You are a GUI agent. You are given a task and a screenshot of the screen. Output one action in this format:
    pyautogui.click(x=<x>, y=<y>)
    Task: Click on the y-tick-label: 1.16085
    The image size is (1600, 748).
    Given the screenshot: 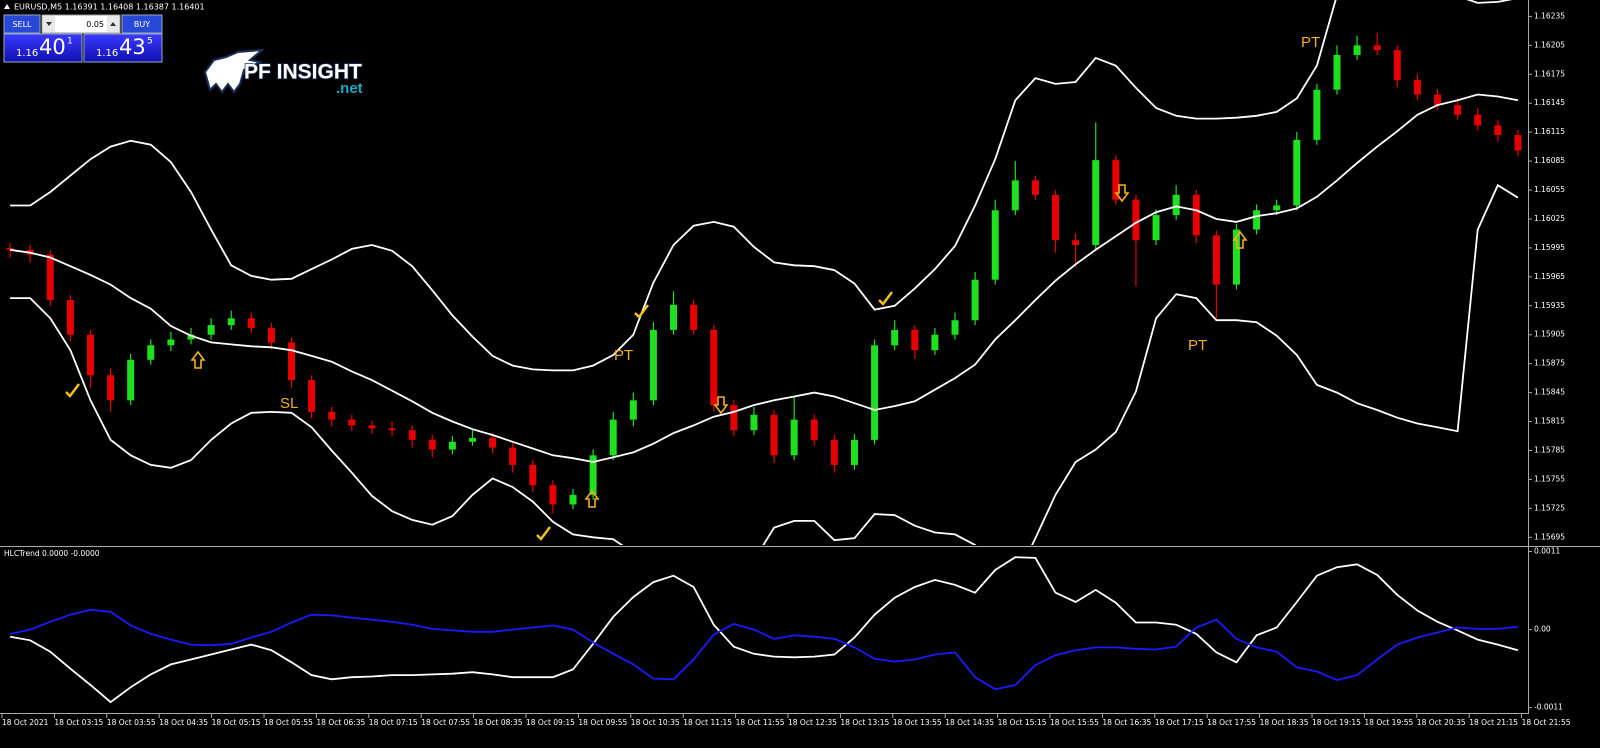 What is the action you would take?
    pyautogui.click(x=1549, y=160)
    